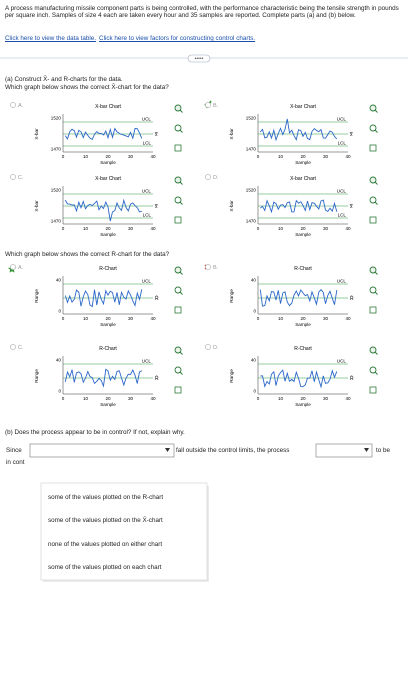 This screenshot has height=700, width=408. What do you see at coordinates (21, 106) in the screenshot?
I see `option-letter: A.` at bounding box center [21, 106].